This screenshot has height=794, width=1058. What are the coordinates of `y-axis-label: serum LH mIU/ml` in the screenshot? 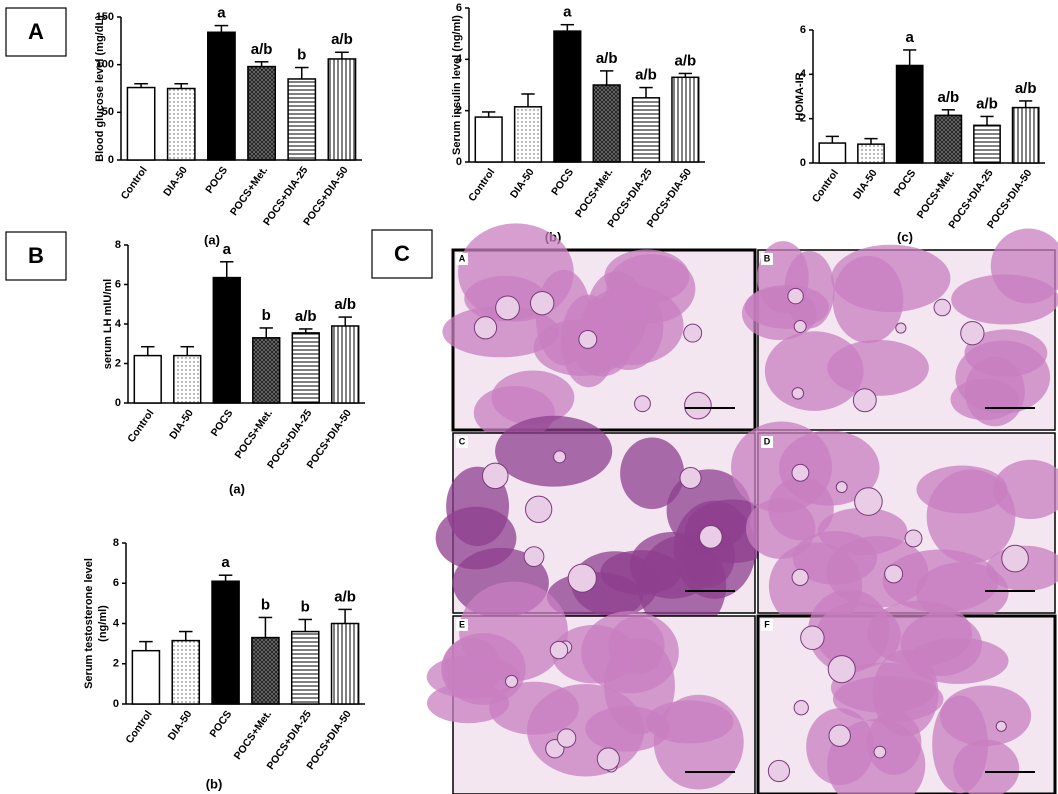 It's located at (108, 324).